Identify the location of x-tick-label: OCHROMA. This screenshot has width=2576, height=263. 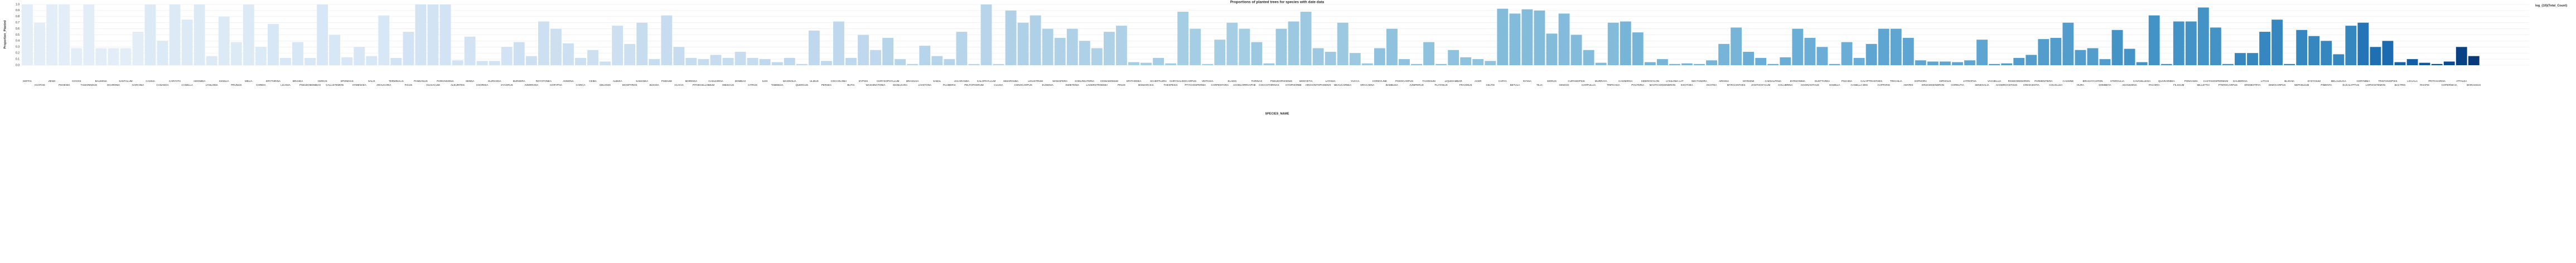
(114, 85).